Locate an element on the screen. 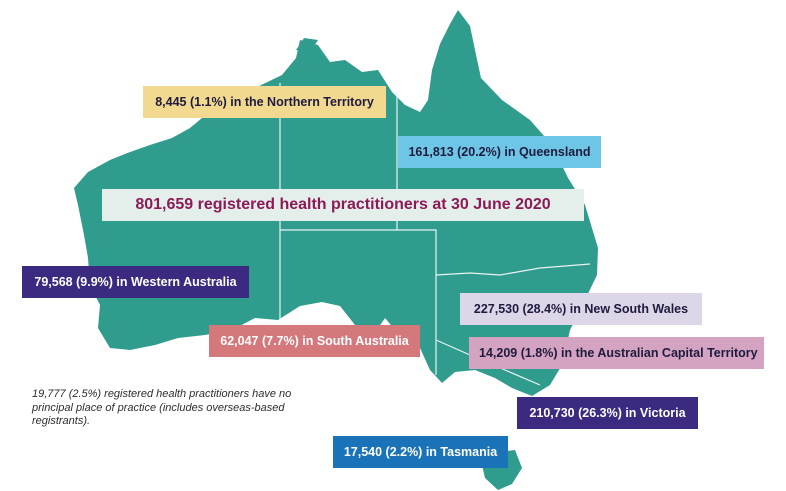  label-western-australia: 79,568 (9.9%) in Western Australia is located at coordinates (135, 282).